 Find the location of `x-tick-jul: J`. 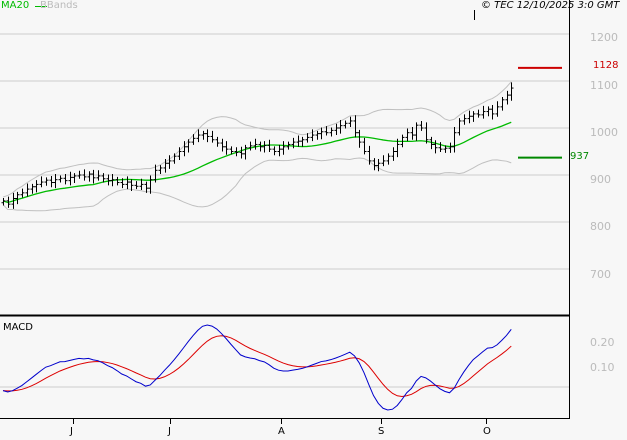

x-tick-jul: J is located at coordinates (169, 431).